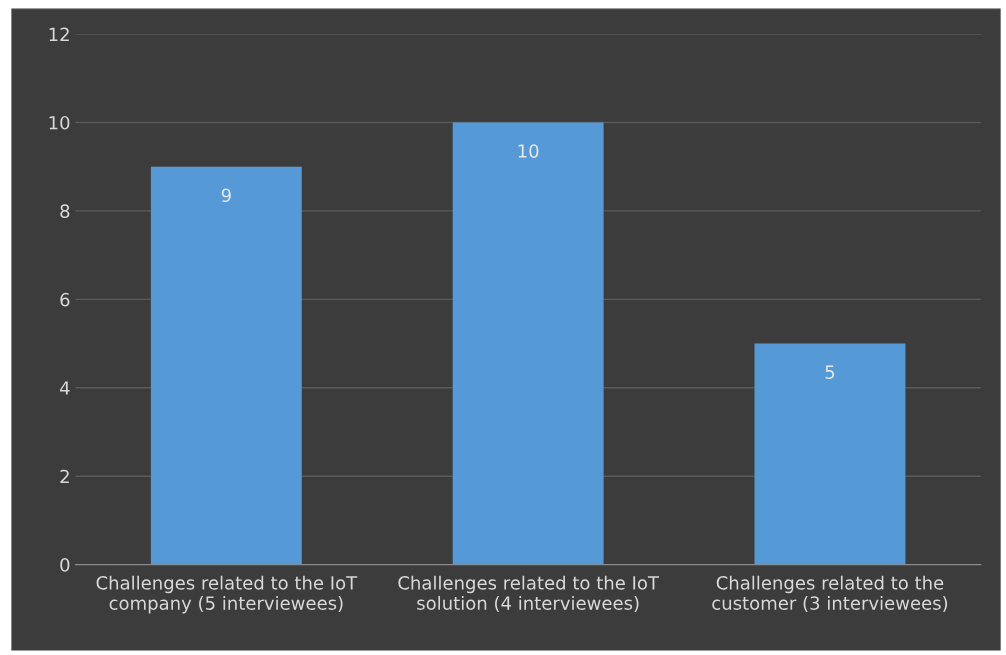 The image size is (1006, 655). What do you see at coordinates (64, 388) in the screenshot?
I see `y-tick-label: 4` at bounding box center [64, 388].